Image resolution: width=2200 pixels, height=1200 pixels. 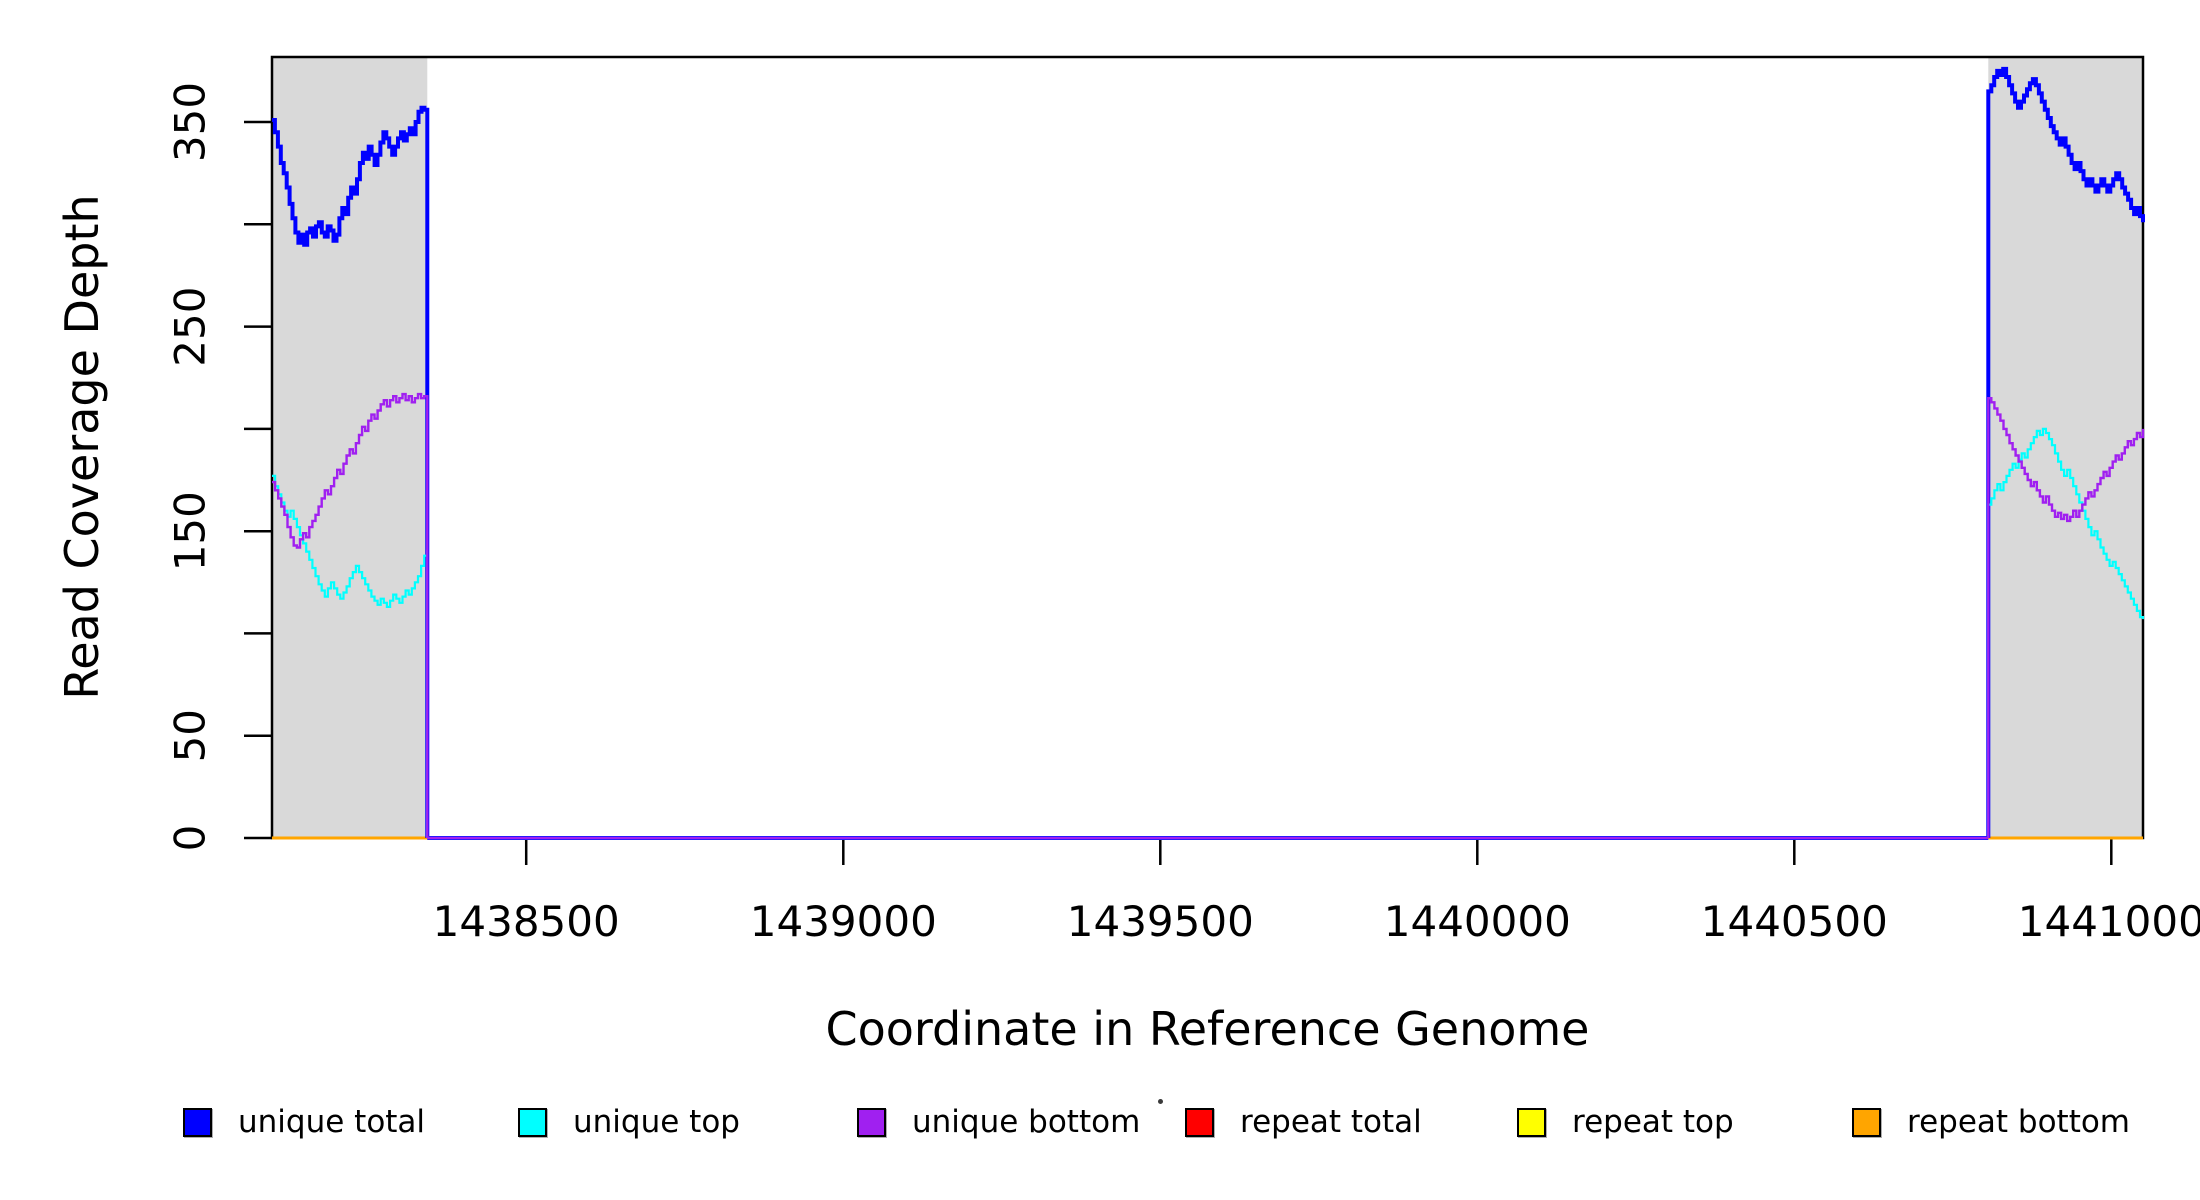 I want to click on legend-label: unique top, so click(x=656, y=1122).